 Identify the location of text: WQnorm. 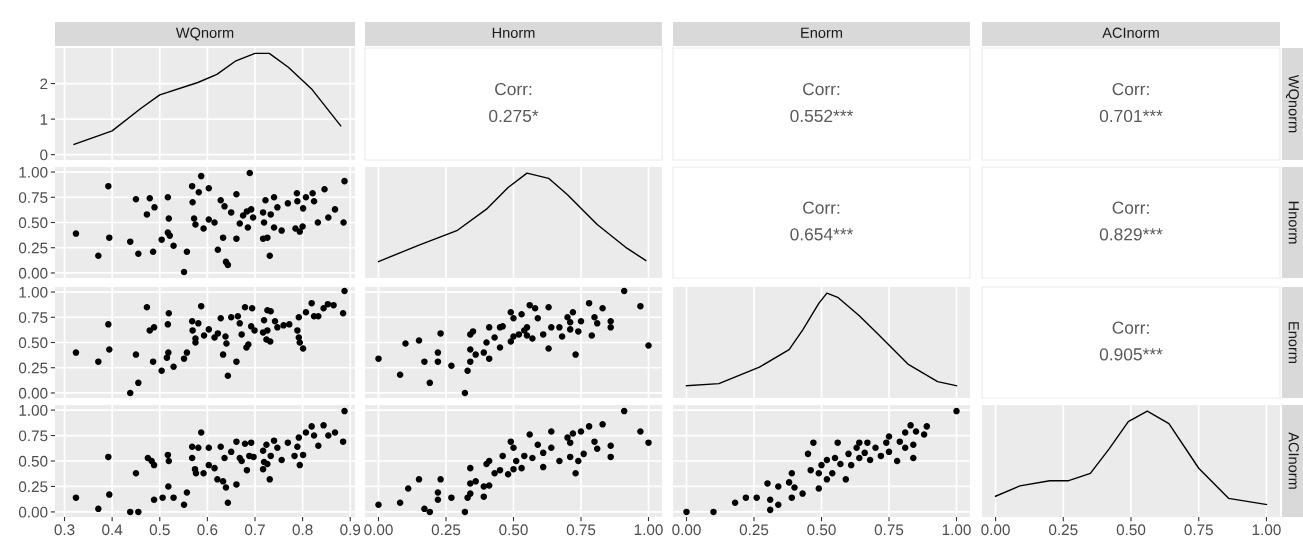
(1292, 103).